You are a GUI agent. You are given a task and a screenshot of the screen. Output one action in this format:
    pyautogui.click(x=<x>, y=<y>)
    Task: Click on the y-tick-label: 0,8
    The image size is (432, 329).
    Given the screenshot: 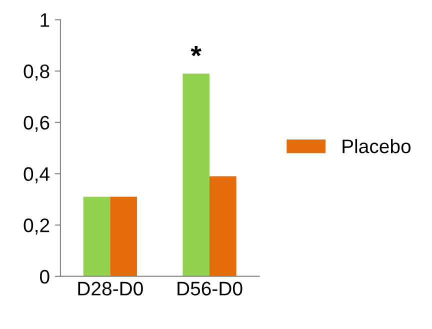 What is the action you would take?
    pyautogui.click(x=37, y=72)
    